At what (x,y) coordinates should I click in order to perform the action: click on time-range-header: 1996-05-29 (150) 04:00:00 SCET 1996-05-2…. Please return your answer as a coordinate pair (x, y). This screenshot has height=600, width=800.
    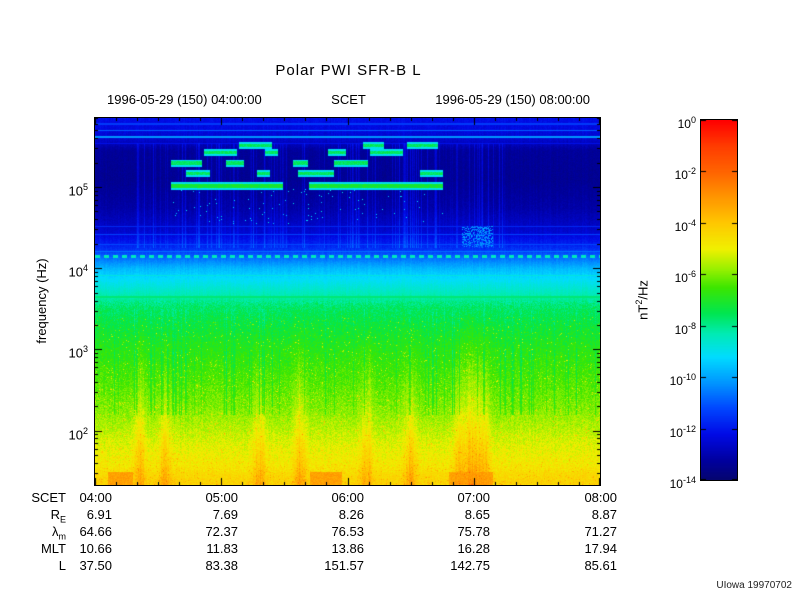
    Looking at the image, I should click on (348, 99).